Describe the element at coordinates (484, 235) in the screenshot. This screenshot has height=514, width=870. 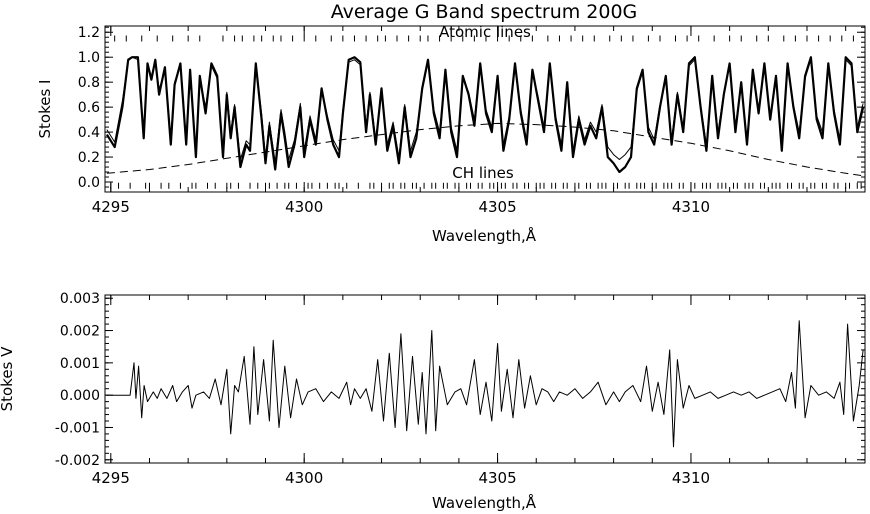
I see `stokes-i-x-axis-label: Wavelength,Å` at that location.